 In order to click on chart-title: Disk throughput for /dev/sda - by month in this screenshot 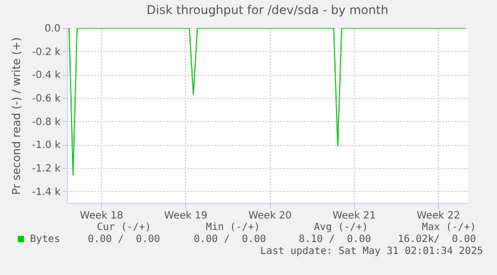, I will do `click(267, 10)`.